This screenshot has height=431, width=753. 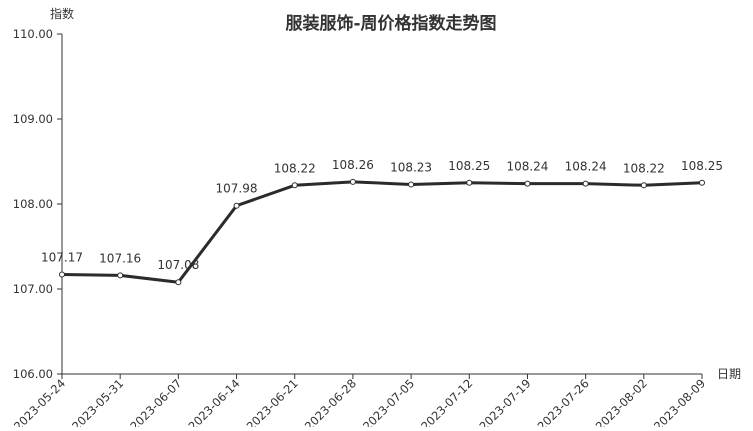 I want to click on data-label: 107.98, so click(x=237, y=189).